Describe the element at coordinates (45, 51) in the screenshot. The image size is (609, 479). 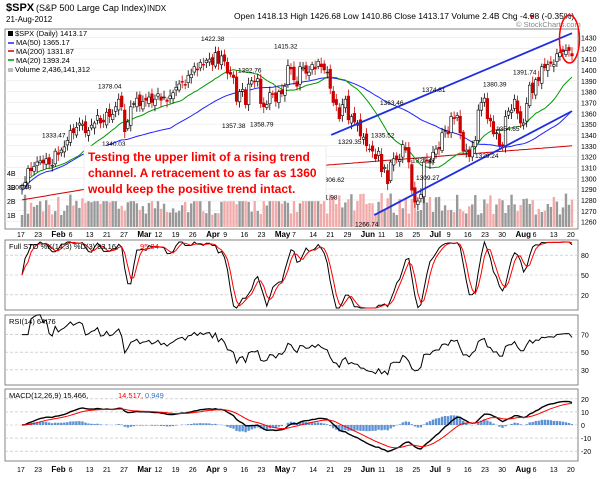
I see `legend-ma200: MA(200) 1331.87` at that location.